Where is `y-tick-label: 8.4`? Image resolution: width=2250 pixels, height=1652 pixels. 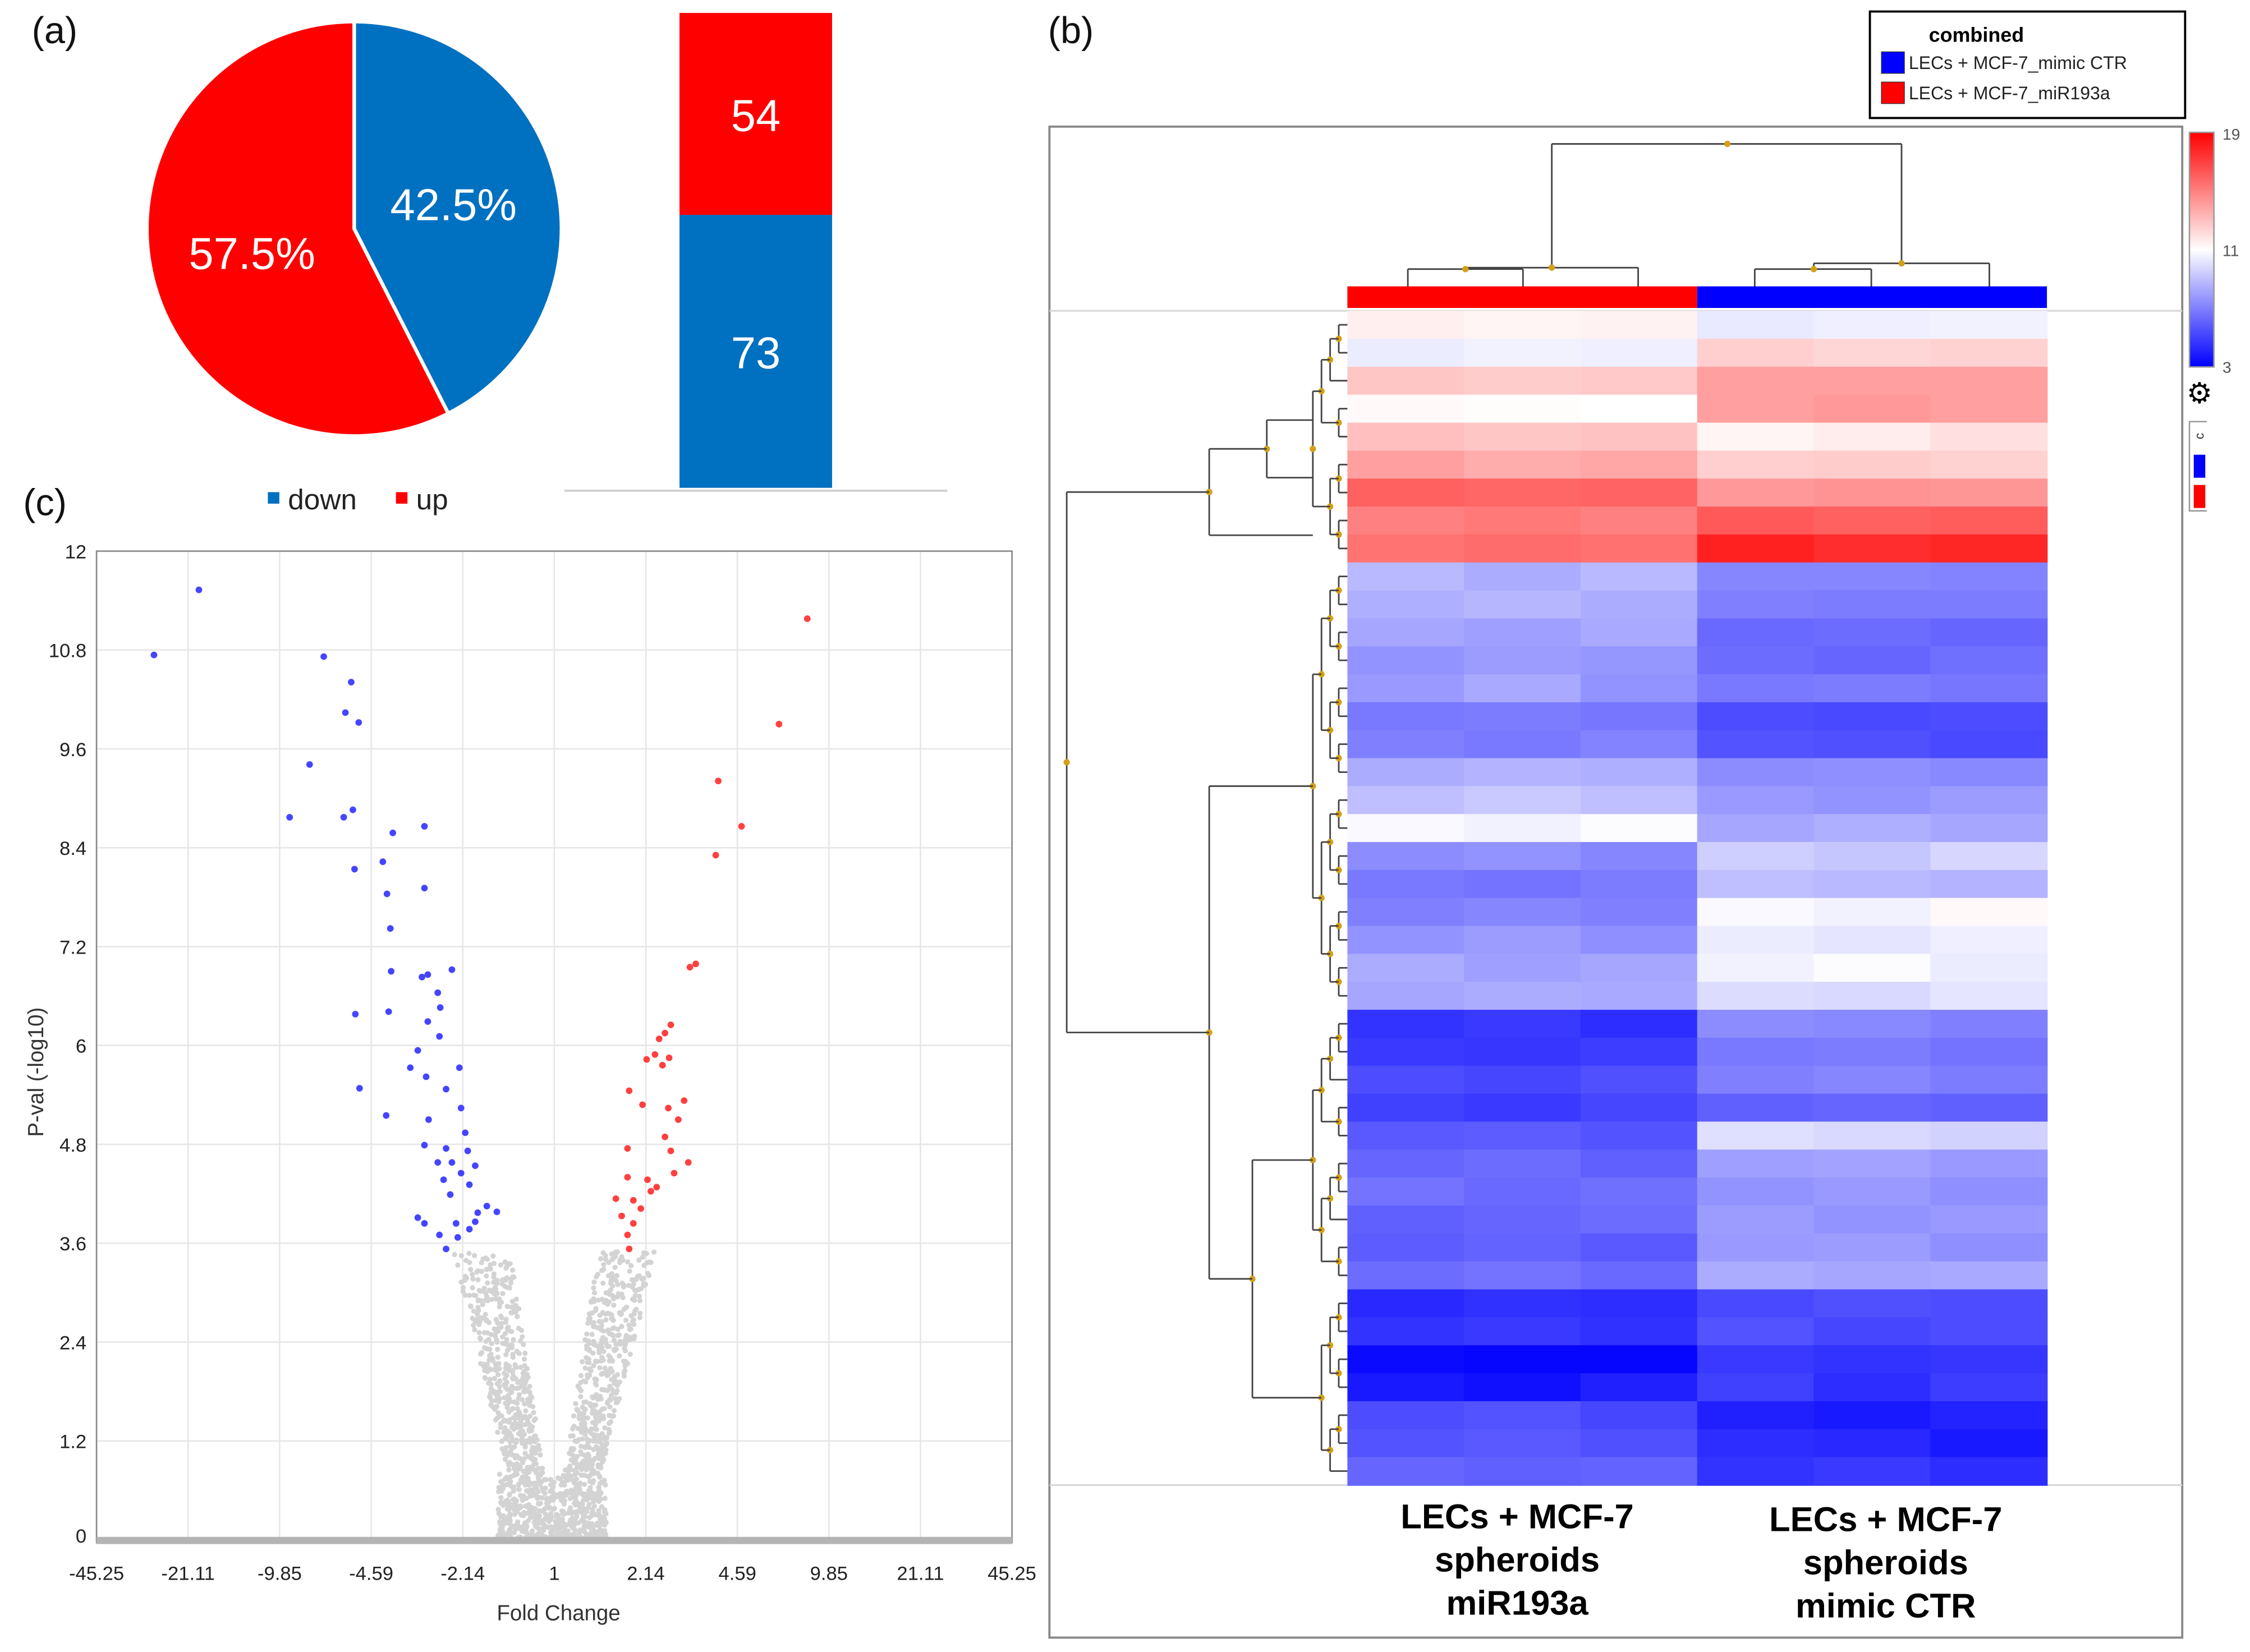
y-tick-label: 8.4 is located at coordinates (72, 849).